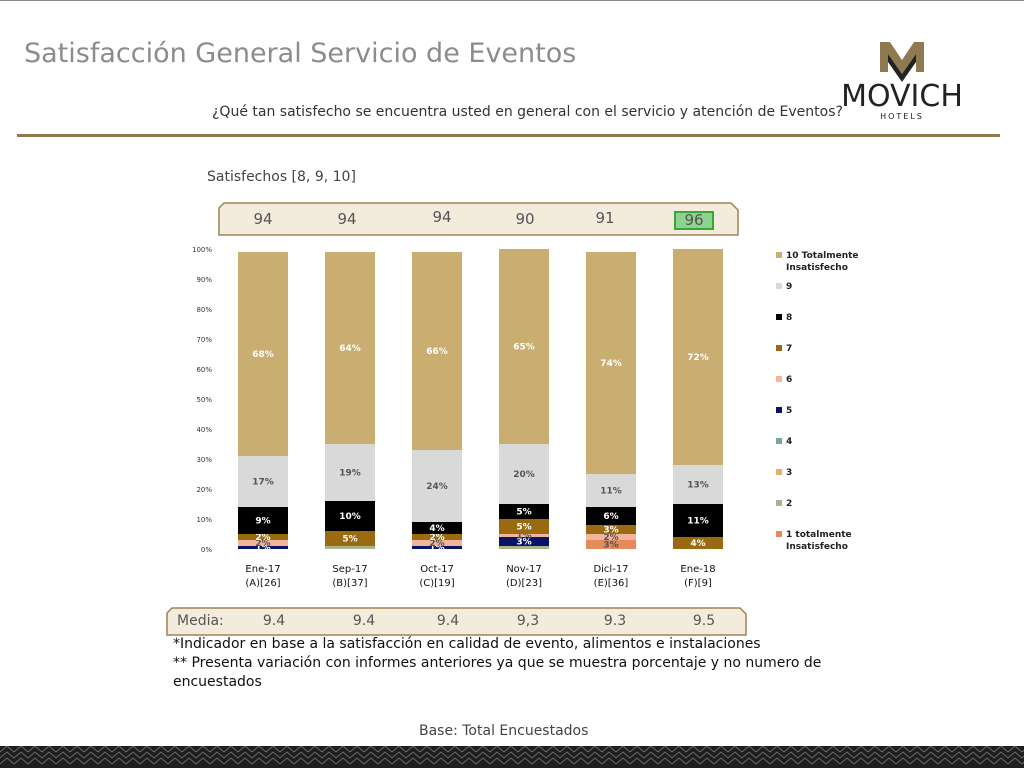 This screenshot has height=768, width=1024. Describe the element at coordinates (697, 569) in the screenshot. I see `x-tick-label: Ene-18` at that location.